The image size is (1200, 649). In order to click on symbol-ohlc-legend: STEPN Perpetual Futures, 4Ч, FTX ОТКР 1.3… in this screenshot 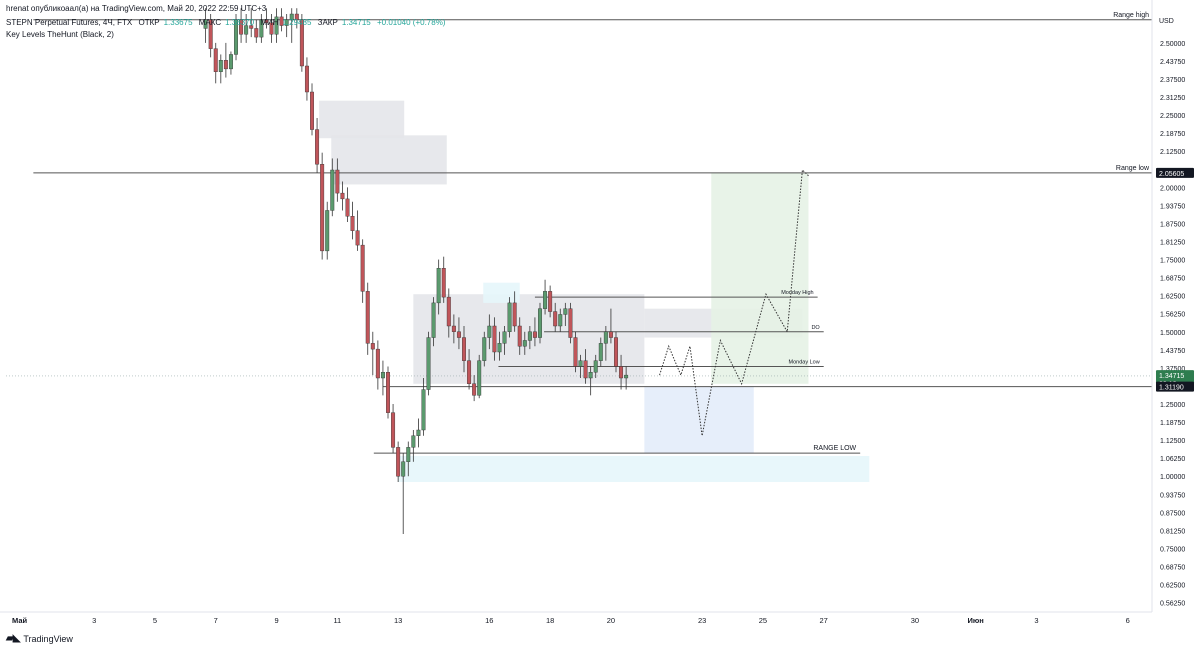, I will do `click(227, 22)`.